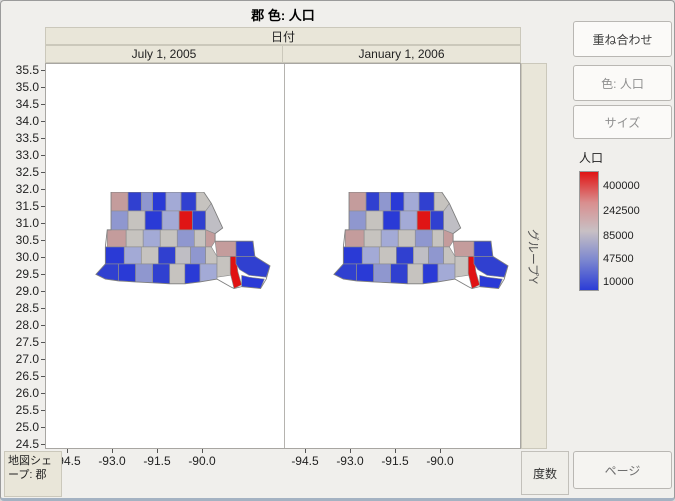 The image size is (675, 501). I want to click on y-tick-label: 28.0, so click(27, 325).